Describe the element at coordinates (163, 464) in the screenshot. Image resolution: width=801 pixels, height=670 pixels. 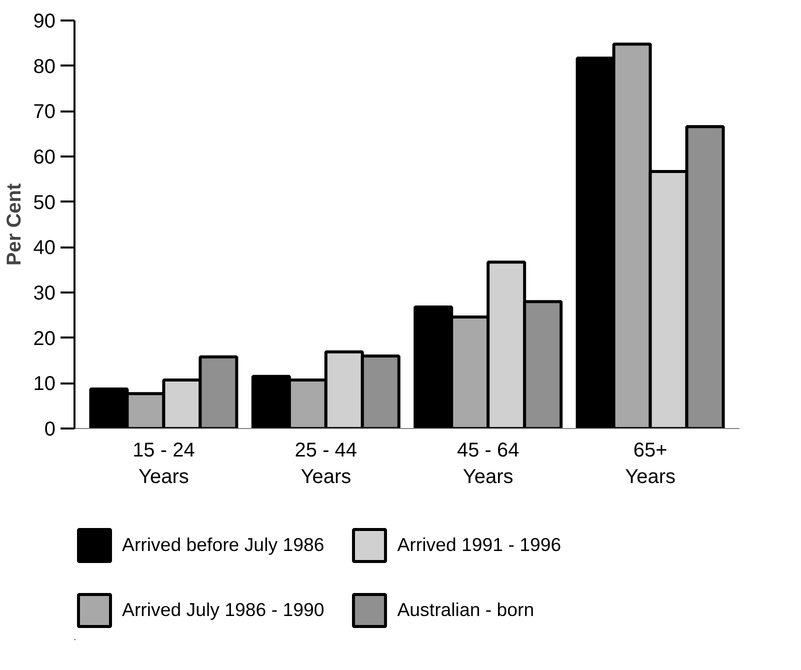
I see `x-tick-label: 15 - 24 Years` at that location.